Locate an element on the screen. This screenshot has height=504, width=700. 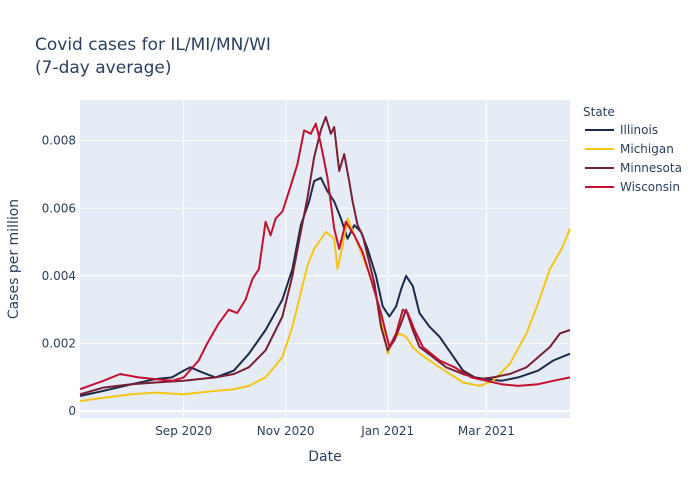
y-tick-label: 0.006 is located at coordinates (59, 208).